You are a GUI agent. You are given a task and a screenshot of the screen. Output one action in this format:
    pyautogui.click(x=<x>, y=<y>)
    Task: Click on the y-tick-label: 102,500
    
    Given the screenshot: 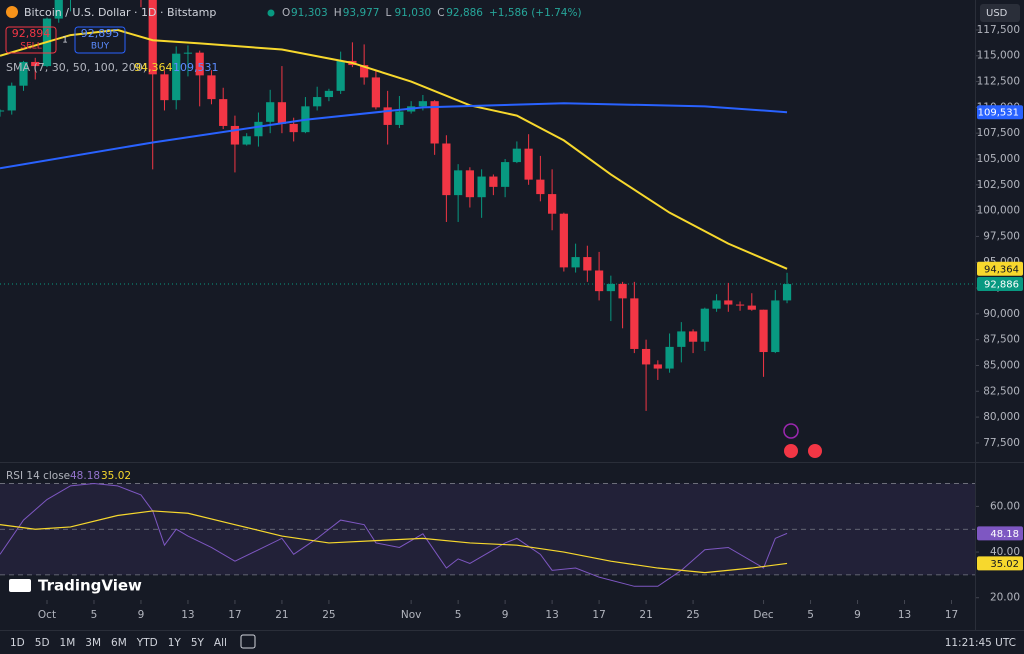 What is the action you would take?
    pyautogui.click(x=998, y=185)
    